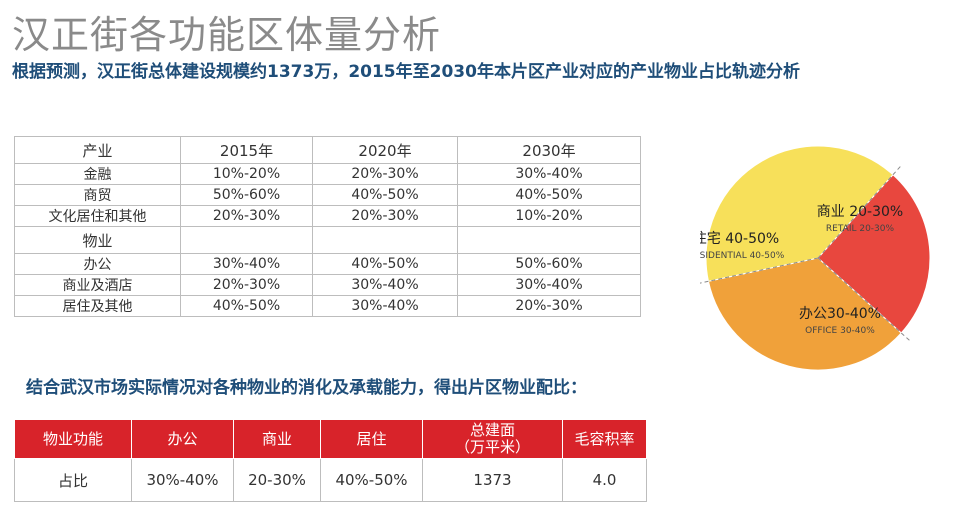 The width and height of the screenshot is (962, 510). Describe the element at coordinates (371, 439) in the screenshot. I see `ratio-header-cell: 居住` at that location.